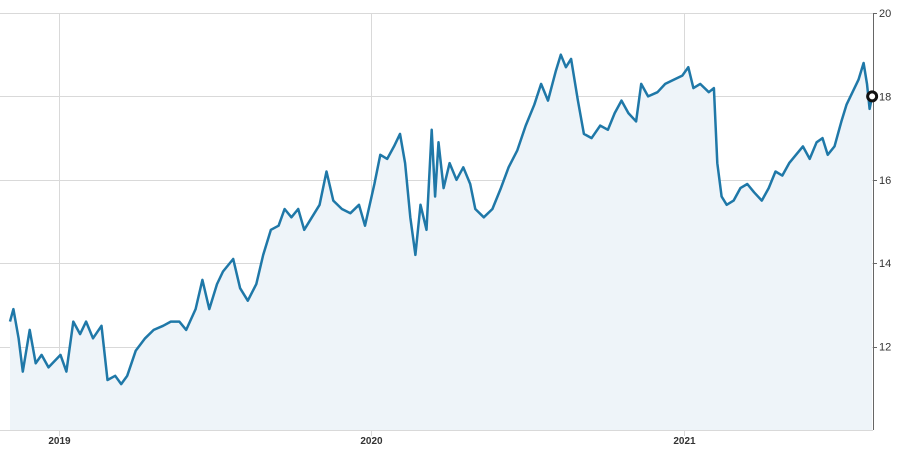 The height and width of the screenshot is (452, 902). What do you see at coordinates (59, 441) in the screenshot?
I see `x-tick-label: 2019` at bounding box center [59, 441].